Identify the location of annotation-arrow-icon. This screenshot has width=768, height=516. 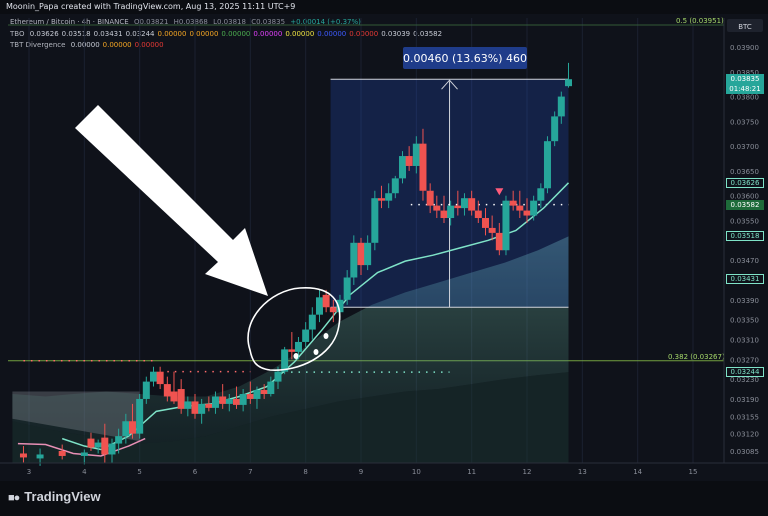
(171, 200).